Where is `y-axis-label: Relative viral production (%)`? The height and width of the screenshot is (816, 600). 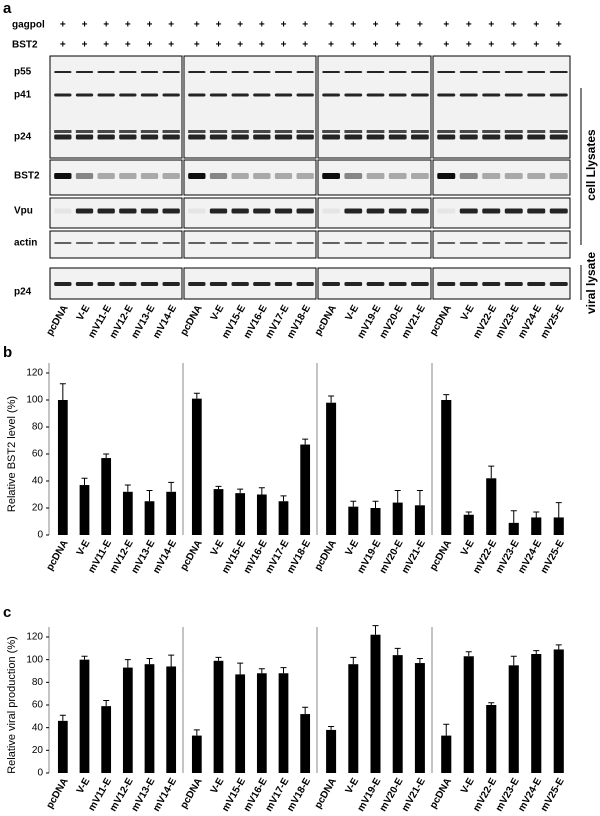 y-axis-label: Relative viral production (%) is located at coordinates (12, 705).